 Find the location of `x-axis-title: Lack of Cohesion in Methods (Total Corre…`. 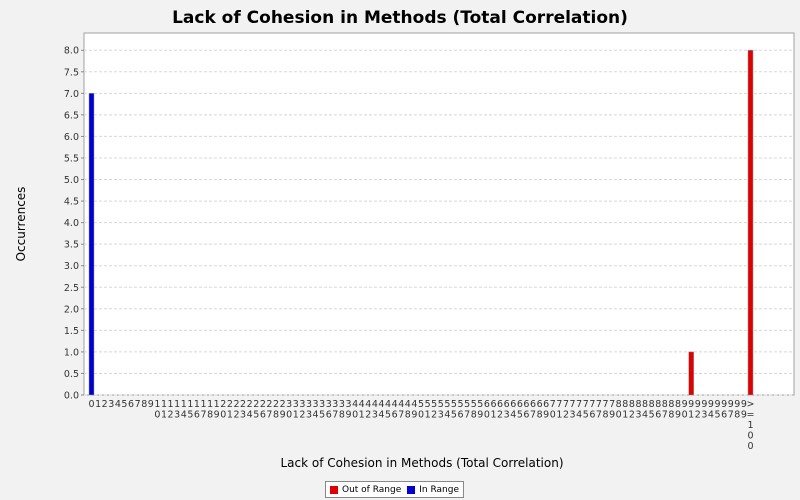

x-axis-title: Lack of Cohesion in Methods (Total Corre… is located at coordinates (421, 463).